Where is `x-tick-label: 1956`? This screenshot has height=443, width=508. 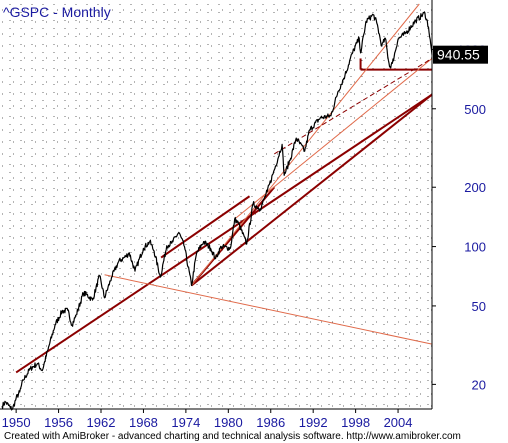 x-tick-label: 1956 is located at coordinates (58, 422).